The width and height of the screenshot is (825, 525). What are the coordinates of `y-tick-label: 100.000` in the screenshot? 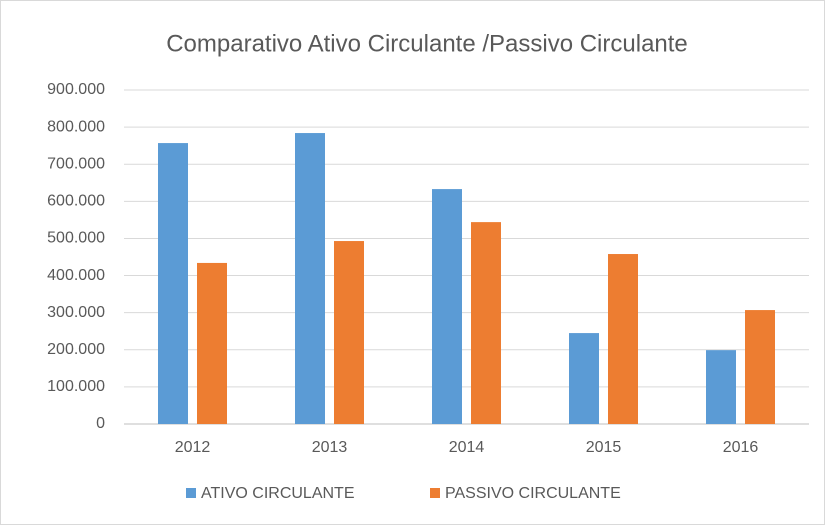 It's located at (76, 386).